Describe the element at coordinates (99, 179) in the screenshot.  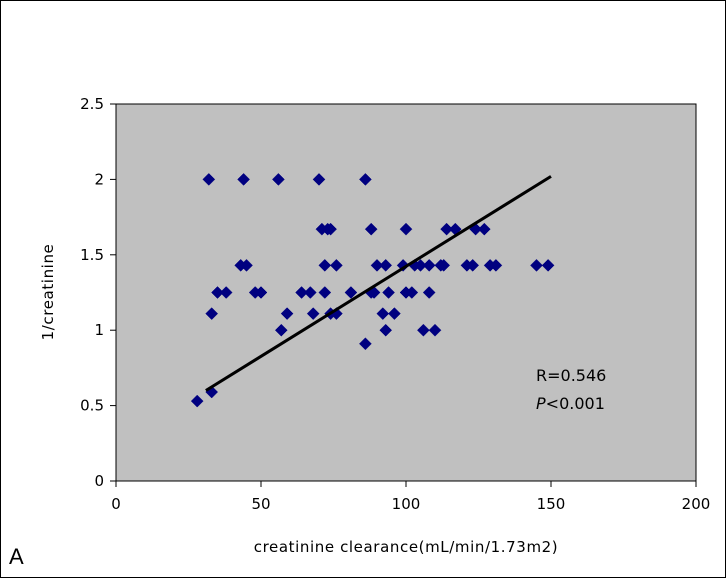
I see `y-tick-label: 2` at that location.